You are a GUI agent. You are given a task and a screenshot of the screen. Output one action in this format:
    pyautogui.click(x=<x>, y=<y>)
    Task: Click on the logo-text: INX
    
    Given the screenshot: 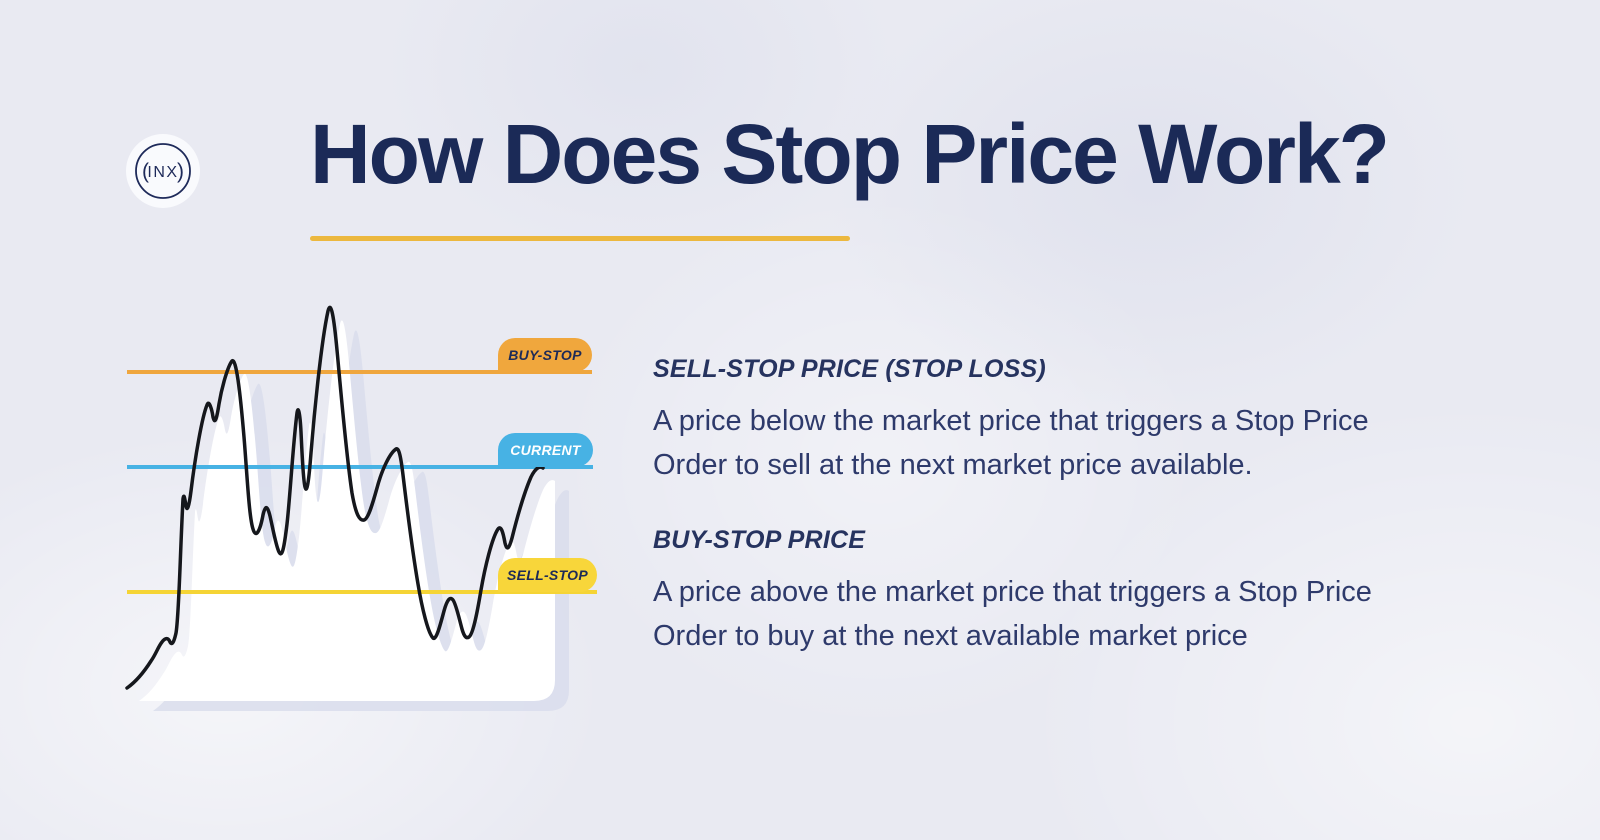 What is the action you would take?
    pyautogui.click(x=162, y=172)
    